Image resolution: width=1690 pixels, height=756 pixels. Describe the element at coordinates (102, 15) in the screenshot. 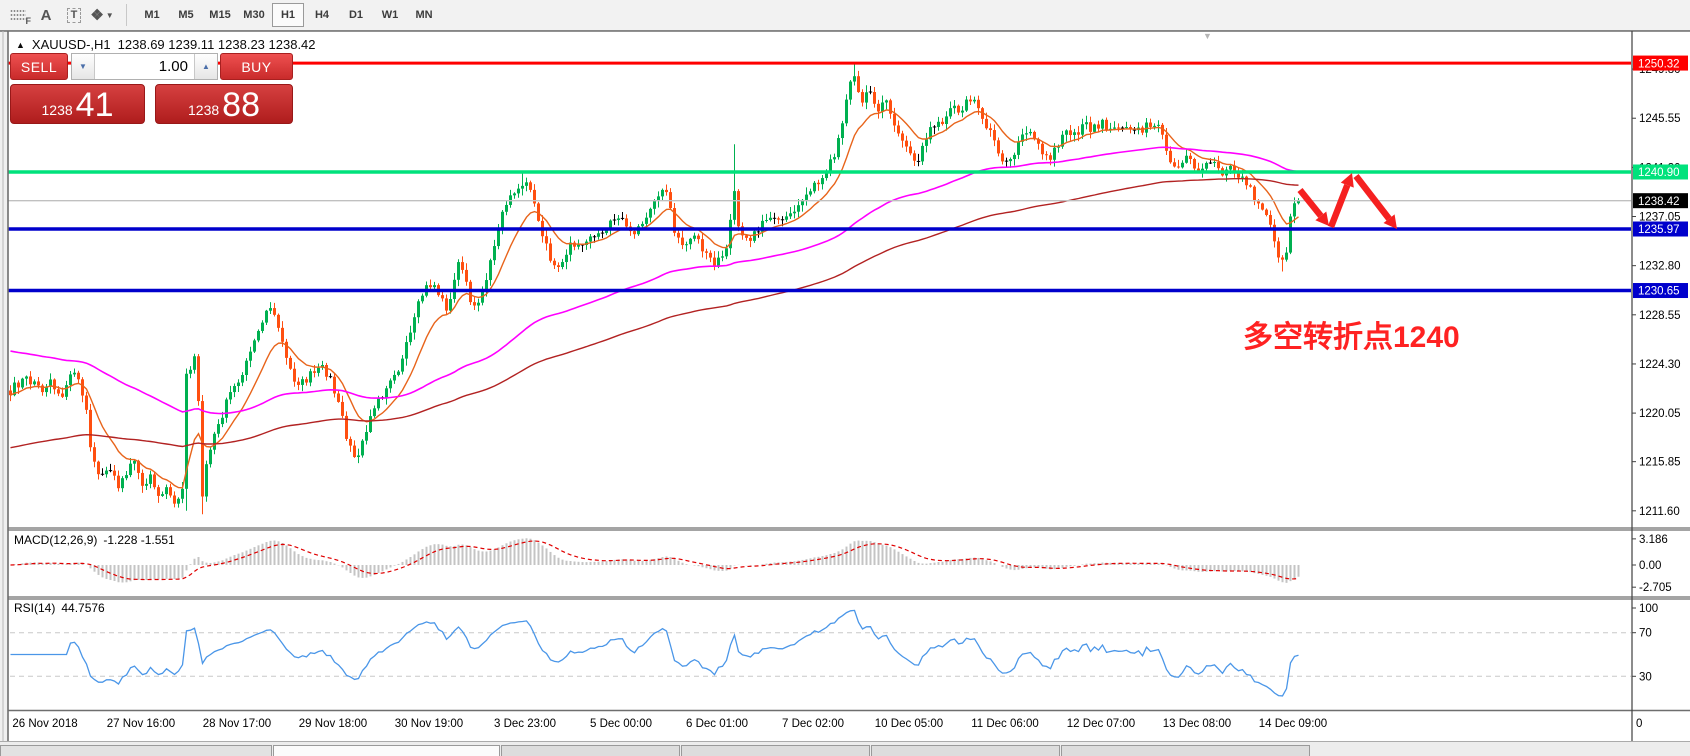

I see `arrows-tool-icon: ❖ ▼` at that location.